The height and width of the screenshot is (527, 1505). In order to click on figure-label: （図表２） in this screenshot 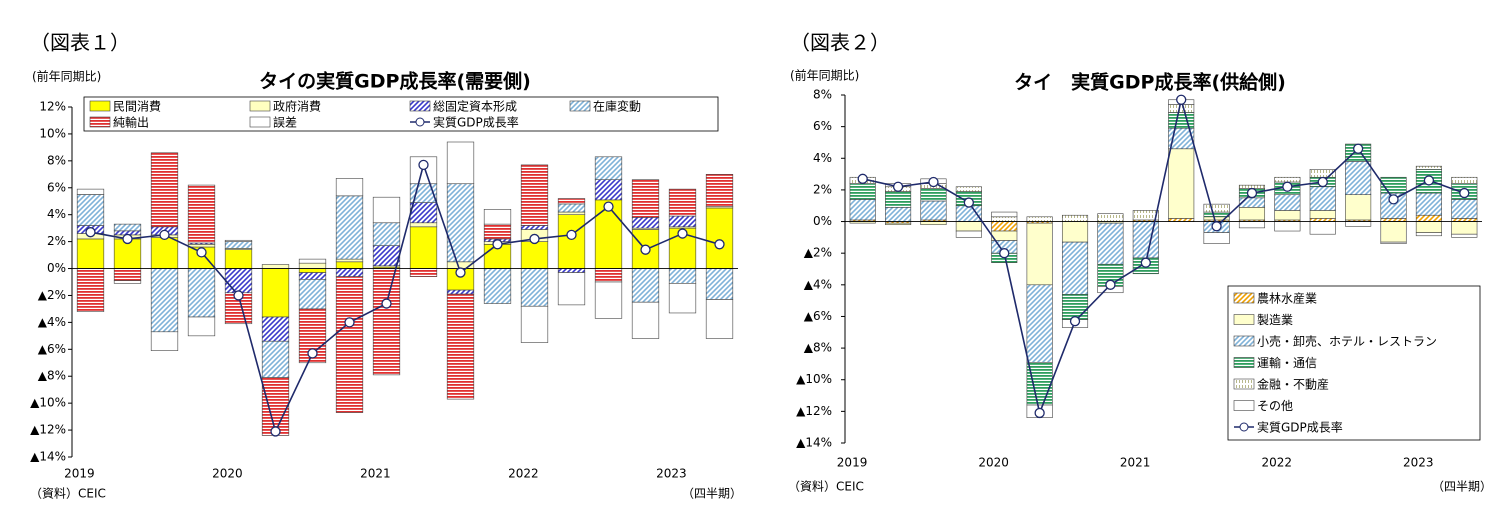, I will do `click(840, 43)`.